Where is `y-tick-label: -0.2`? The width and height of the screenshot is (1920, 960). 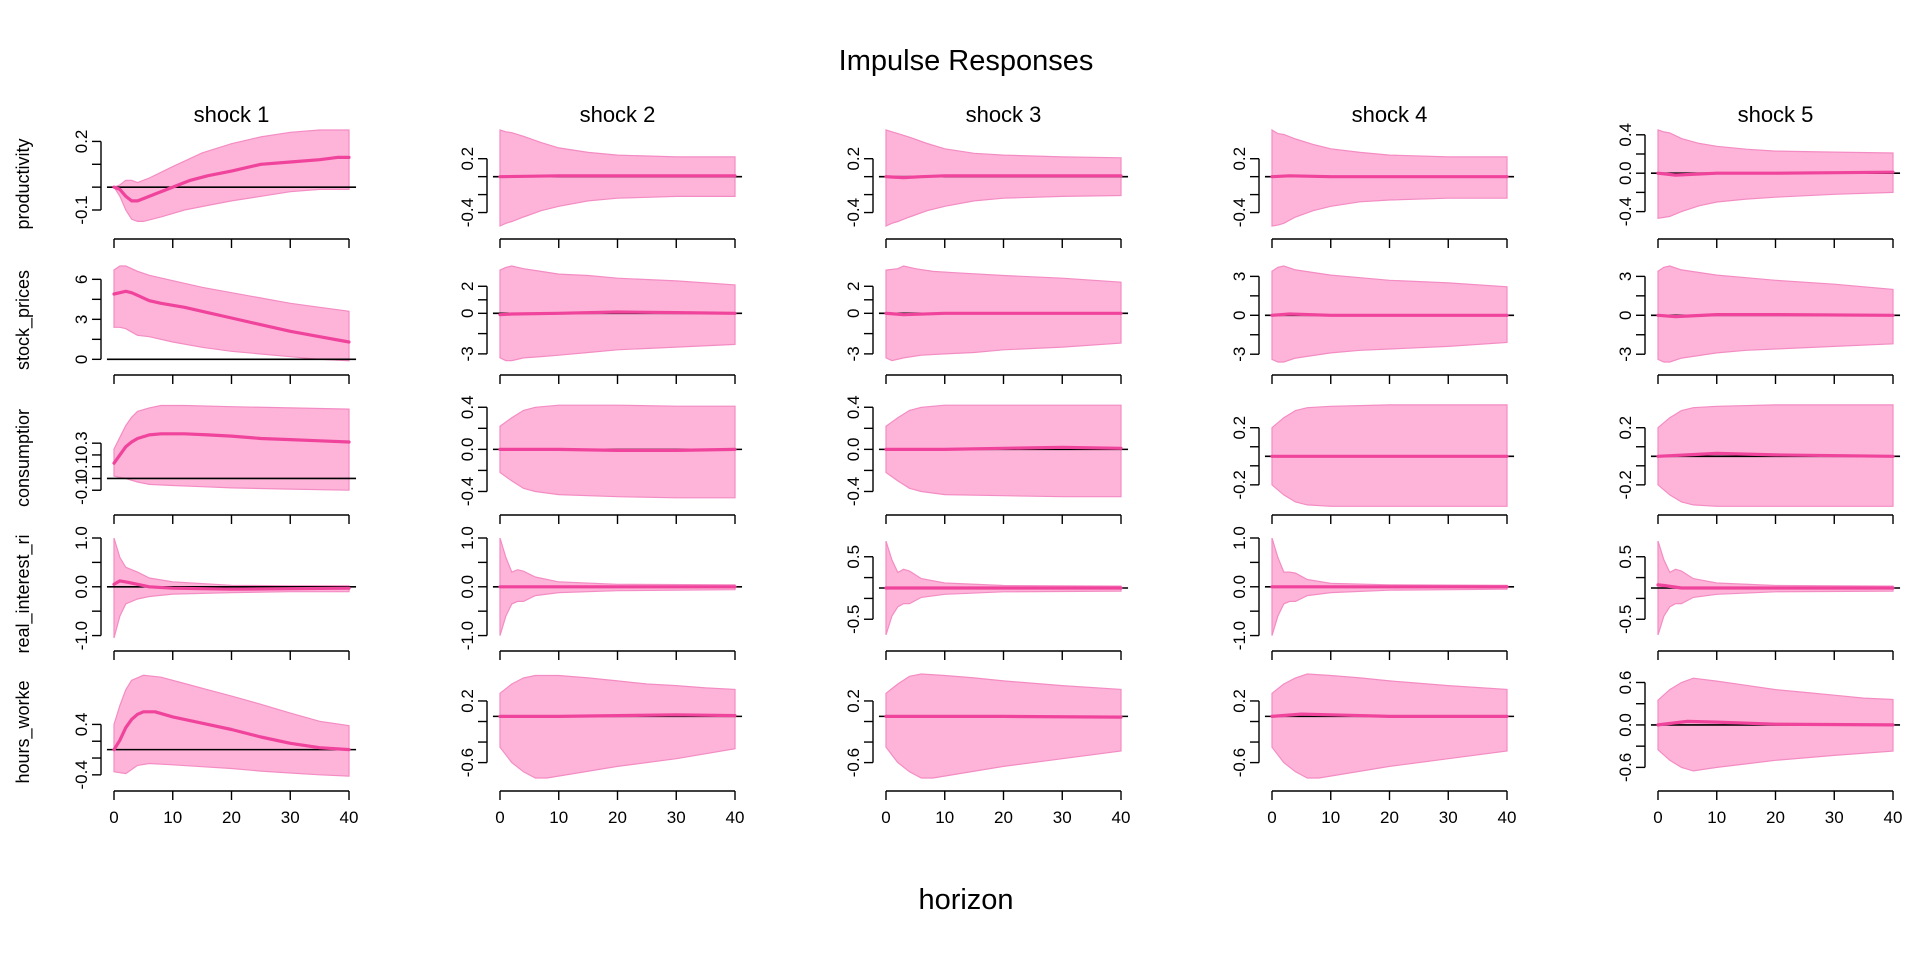 y-tick-label: -0.2 is located at coordinates (1625, 484).